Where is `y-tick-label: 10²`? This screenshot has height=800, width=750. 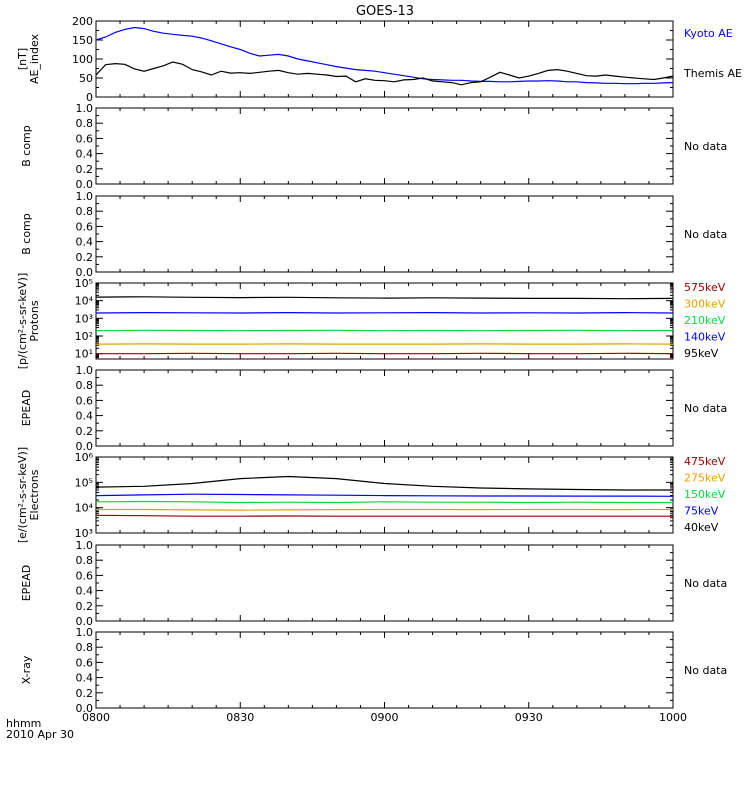
y-tick-label: 10² is located at coordinates (84, 336).